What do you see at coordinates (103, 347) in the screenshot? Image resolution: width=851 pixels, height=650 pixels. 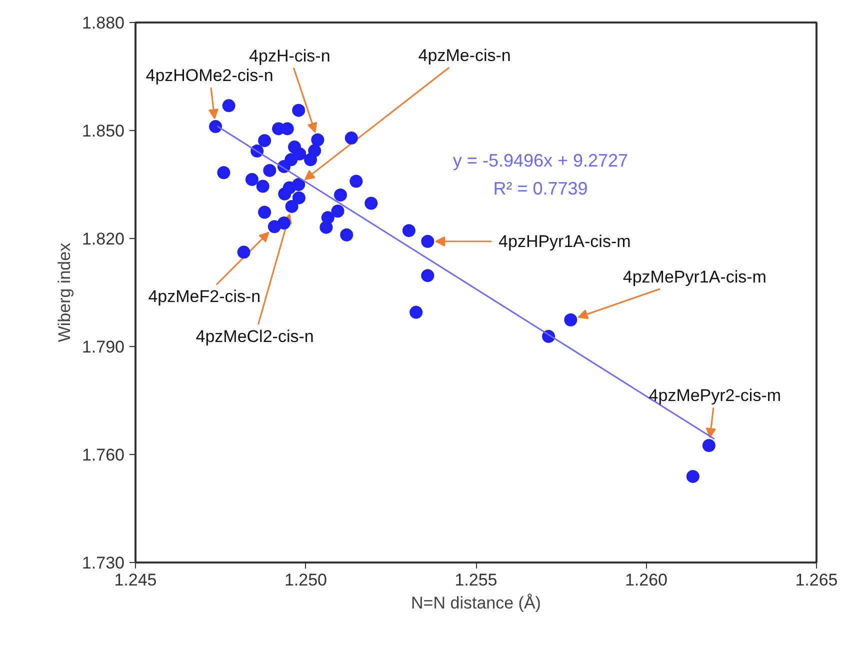 I see `y-tick-label: 1.790` at bounding box center [103, 347].